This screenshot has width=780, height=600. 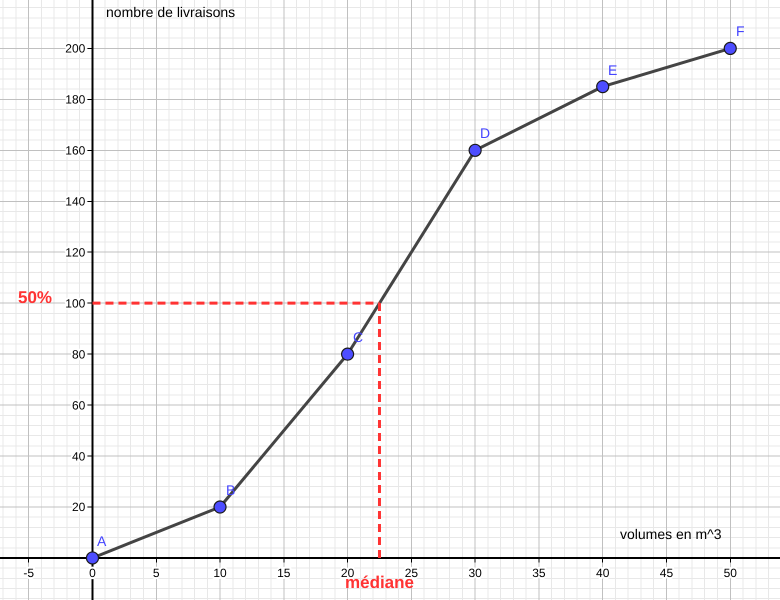 I want to click on x-tick-label: 35, so click(x=539, y=573).